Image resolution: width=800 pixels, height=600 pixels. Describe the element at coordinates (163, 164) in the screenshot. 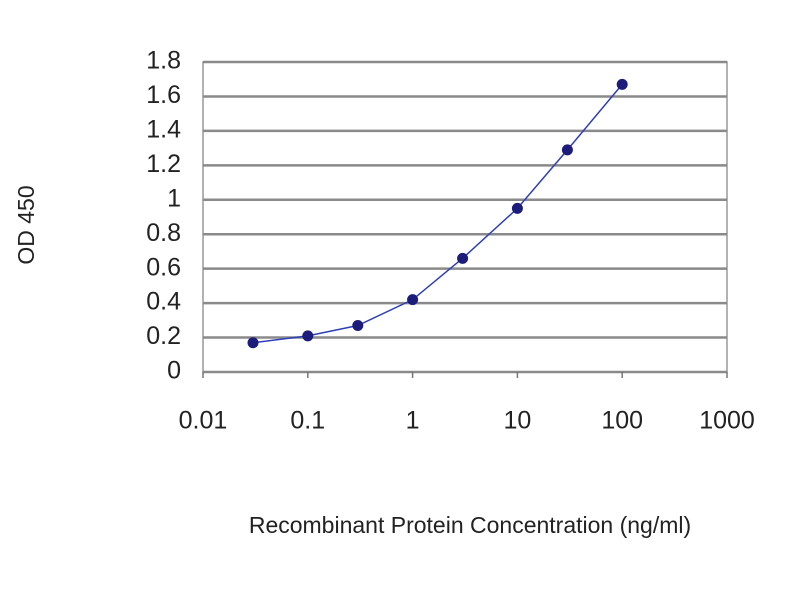

I see `y-tick-label: 1.2` at that location.